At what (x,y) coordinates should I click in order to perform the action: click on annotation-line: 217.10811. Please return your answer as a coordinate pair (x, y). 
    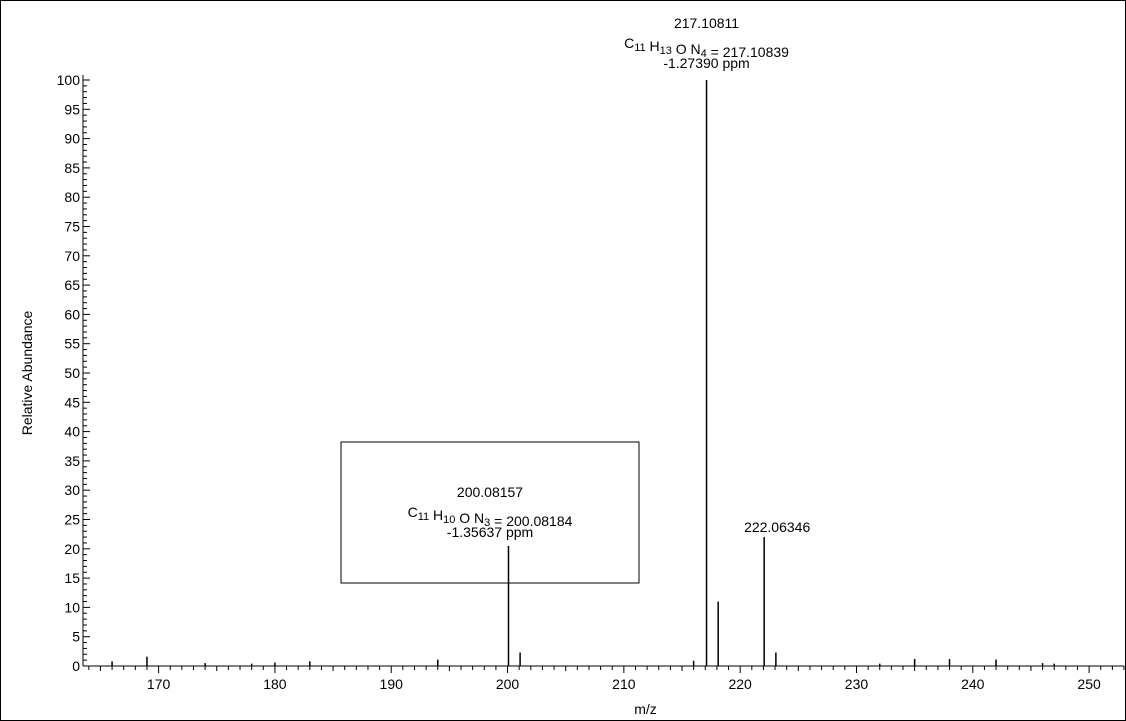
    Looking at the image, I should click on (706, 23).